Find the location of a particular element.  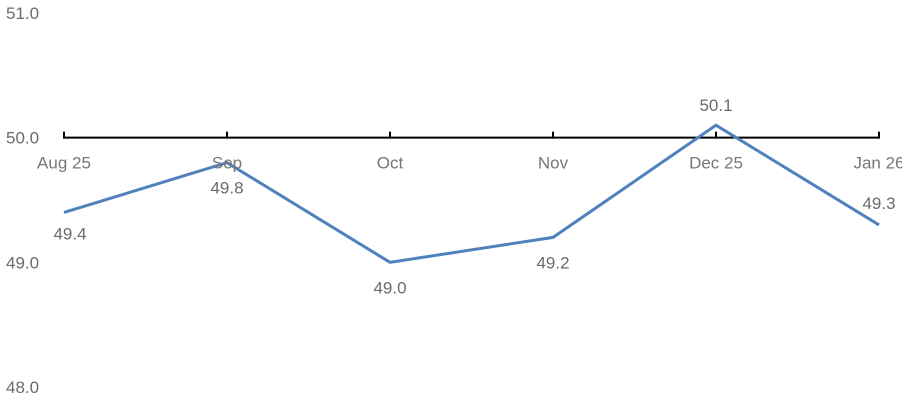

x-tick-label: Oct is located at coordinates (390, 163).